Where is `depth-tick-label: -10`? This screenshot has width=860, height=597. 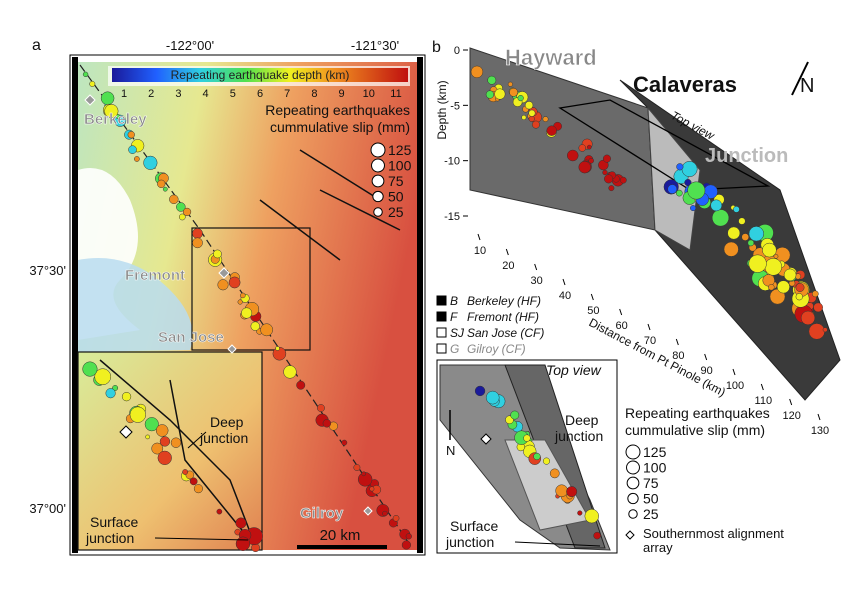
depth-tick-label: -10 is located at coordinates (452, 162).